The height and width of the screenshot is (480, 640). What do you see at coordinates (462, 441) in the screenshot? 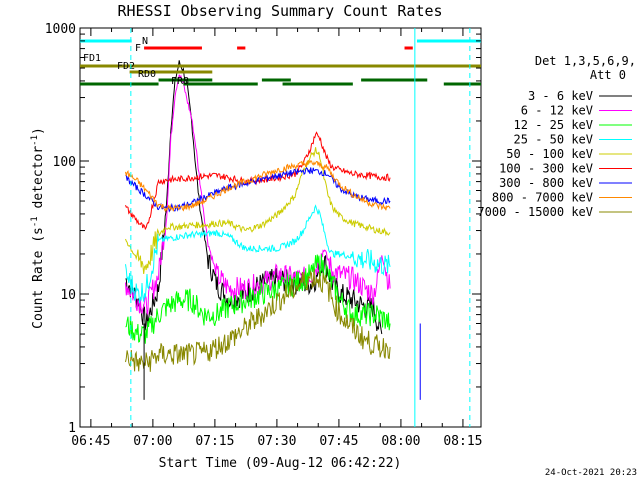
I see `x-tick-label-6: 08:15` at bounding box center [462, 441].